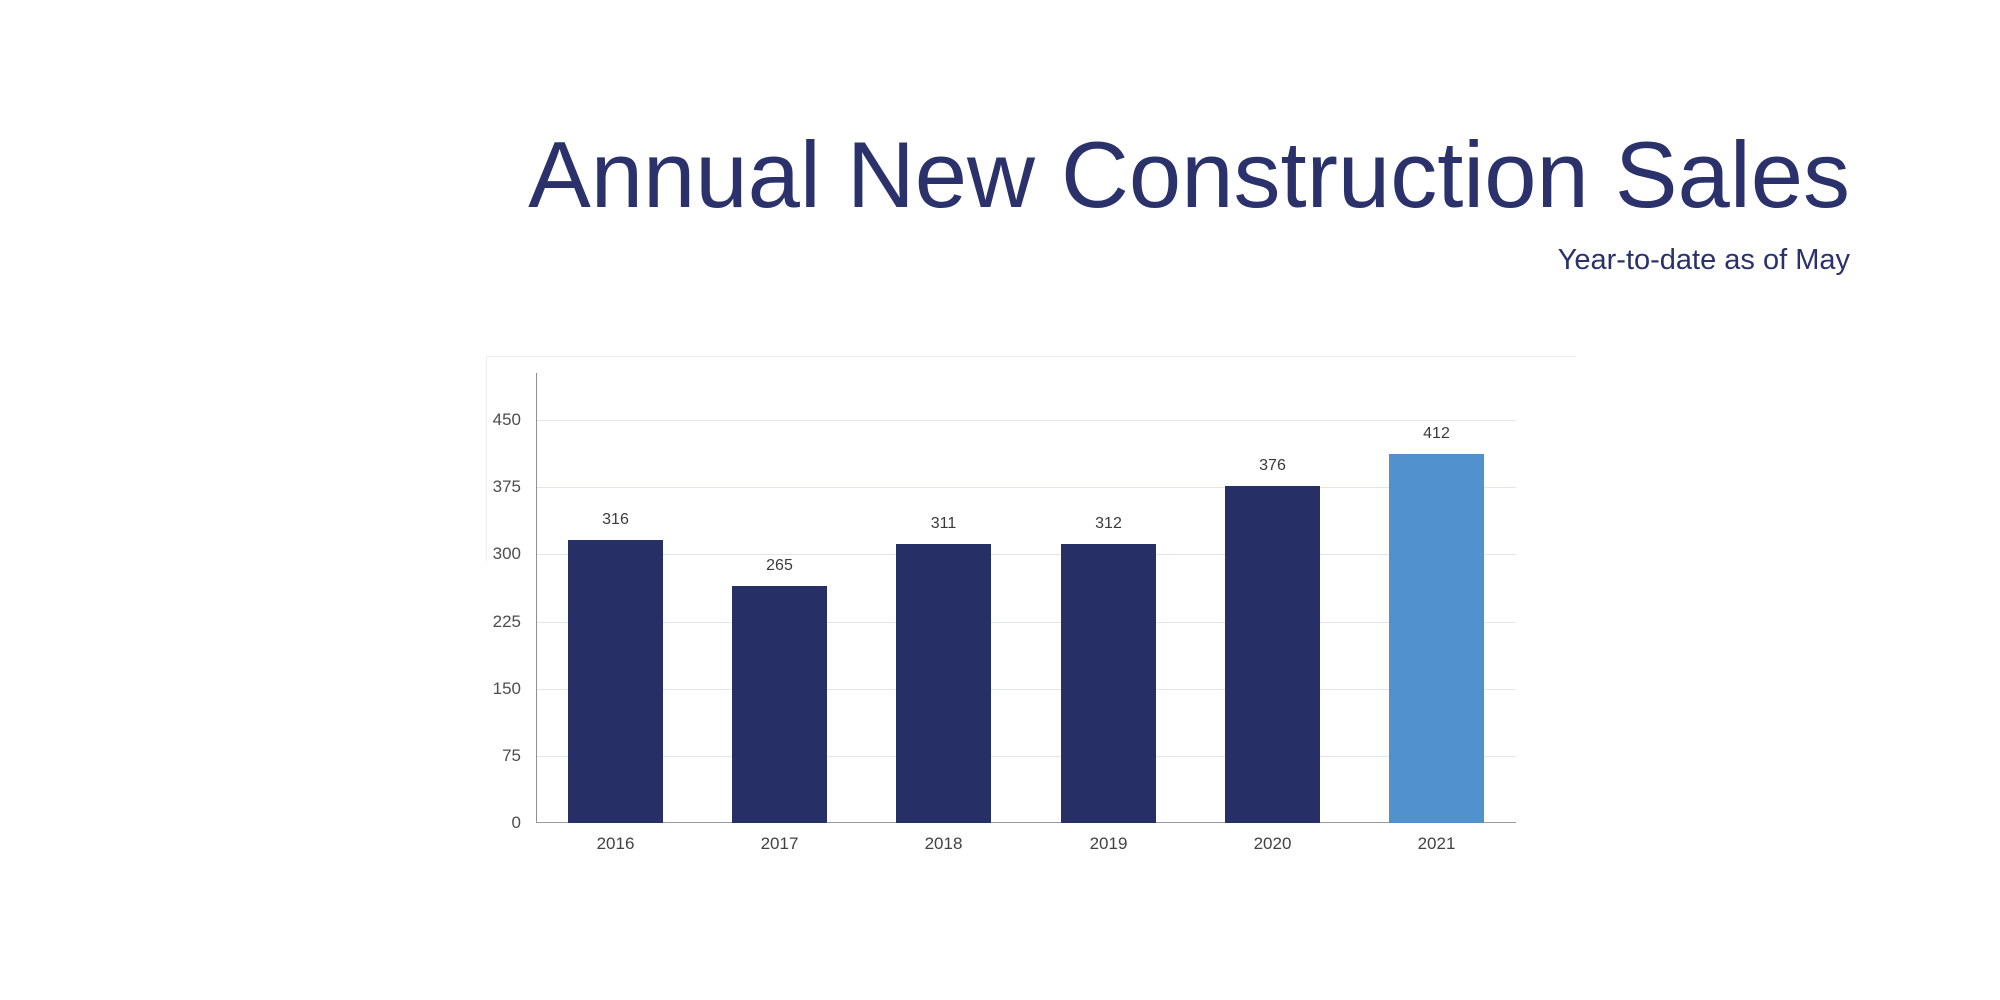 This screenshot has width=2000, height=1000. What do you see at coordinates (1108, 843) in the screenshot?
I see `x-axis-tick-label: 2019` at bounding box center [1108, 843].